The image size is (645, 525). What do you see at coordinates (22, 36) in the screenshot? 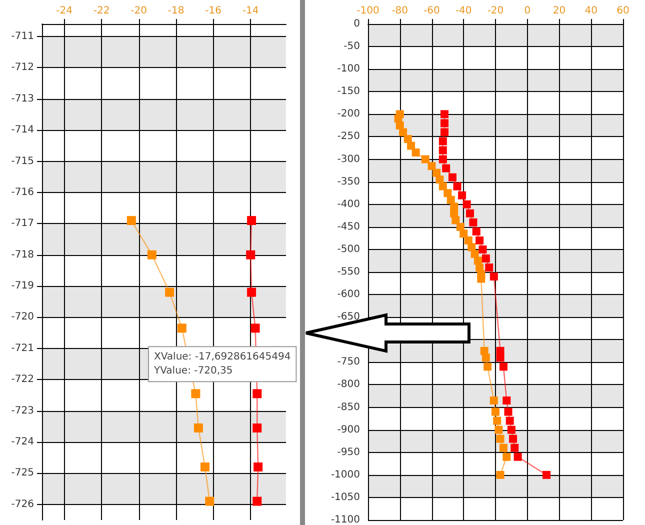
I see `y-tick-label: -711` at bounding box center [22, 36].